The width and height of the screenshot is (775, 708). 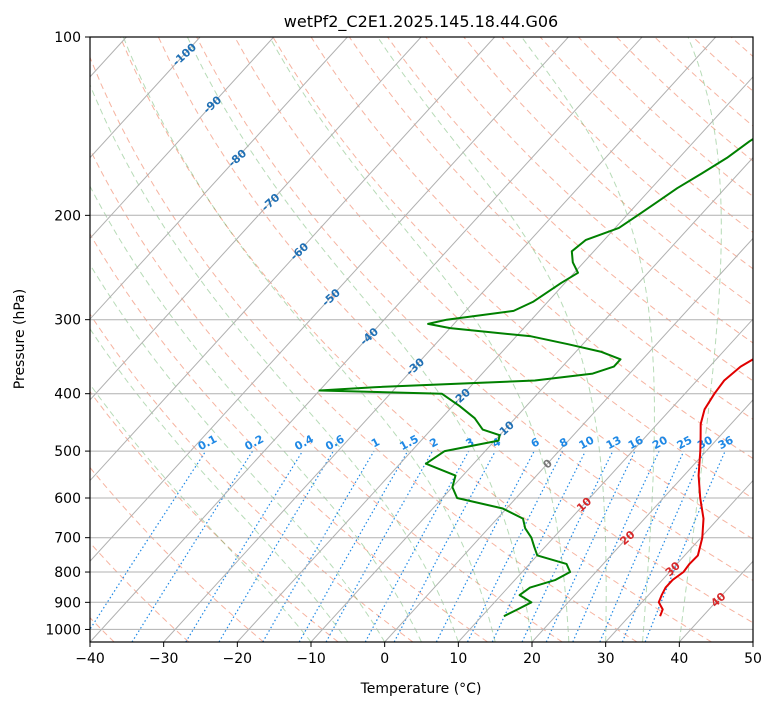 I want to click on y-tick-label: 500, so click(x=67, y=452).